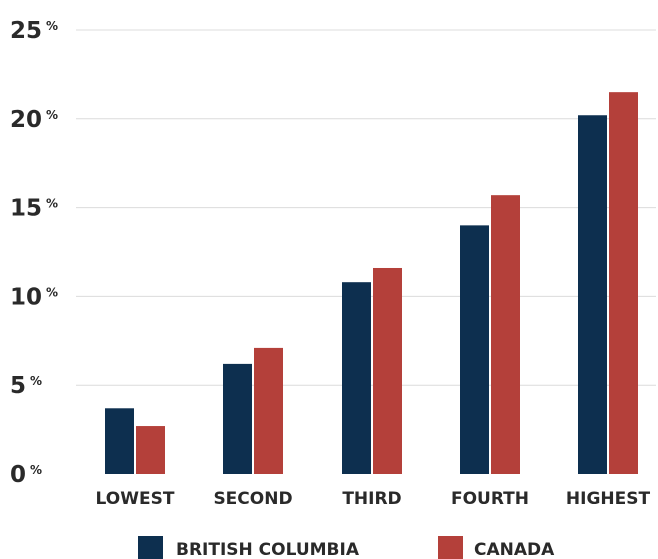 Image resolution: width=658 pixels, height=559 pixels. What do you see at coordinates (34, 297) in the screenshot?
I see `y-tick-label: 10%` at bounding box center [34, 297].